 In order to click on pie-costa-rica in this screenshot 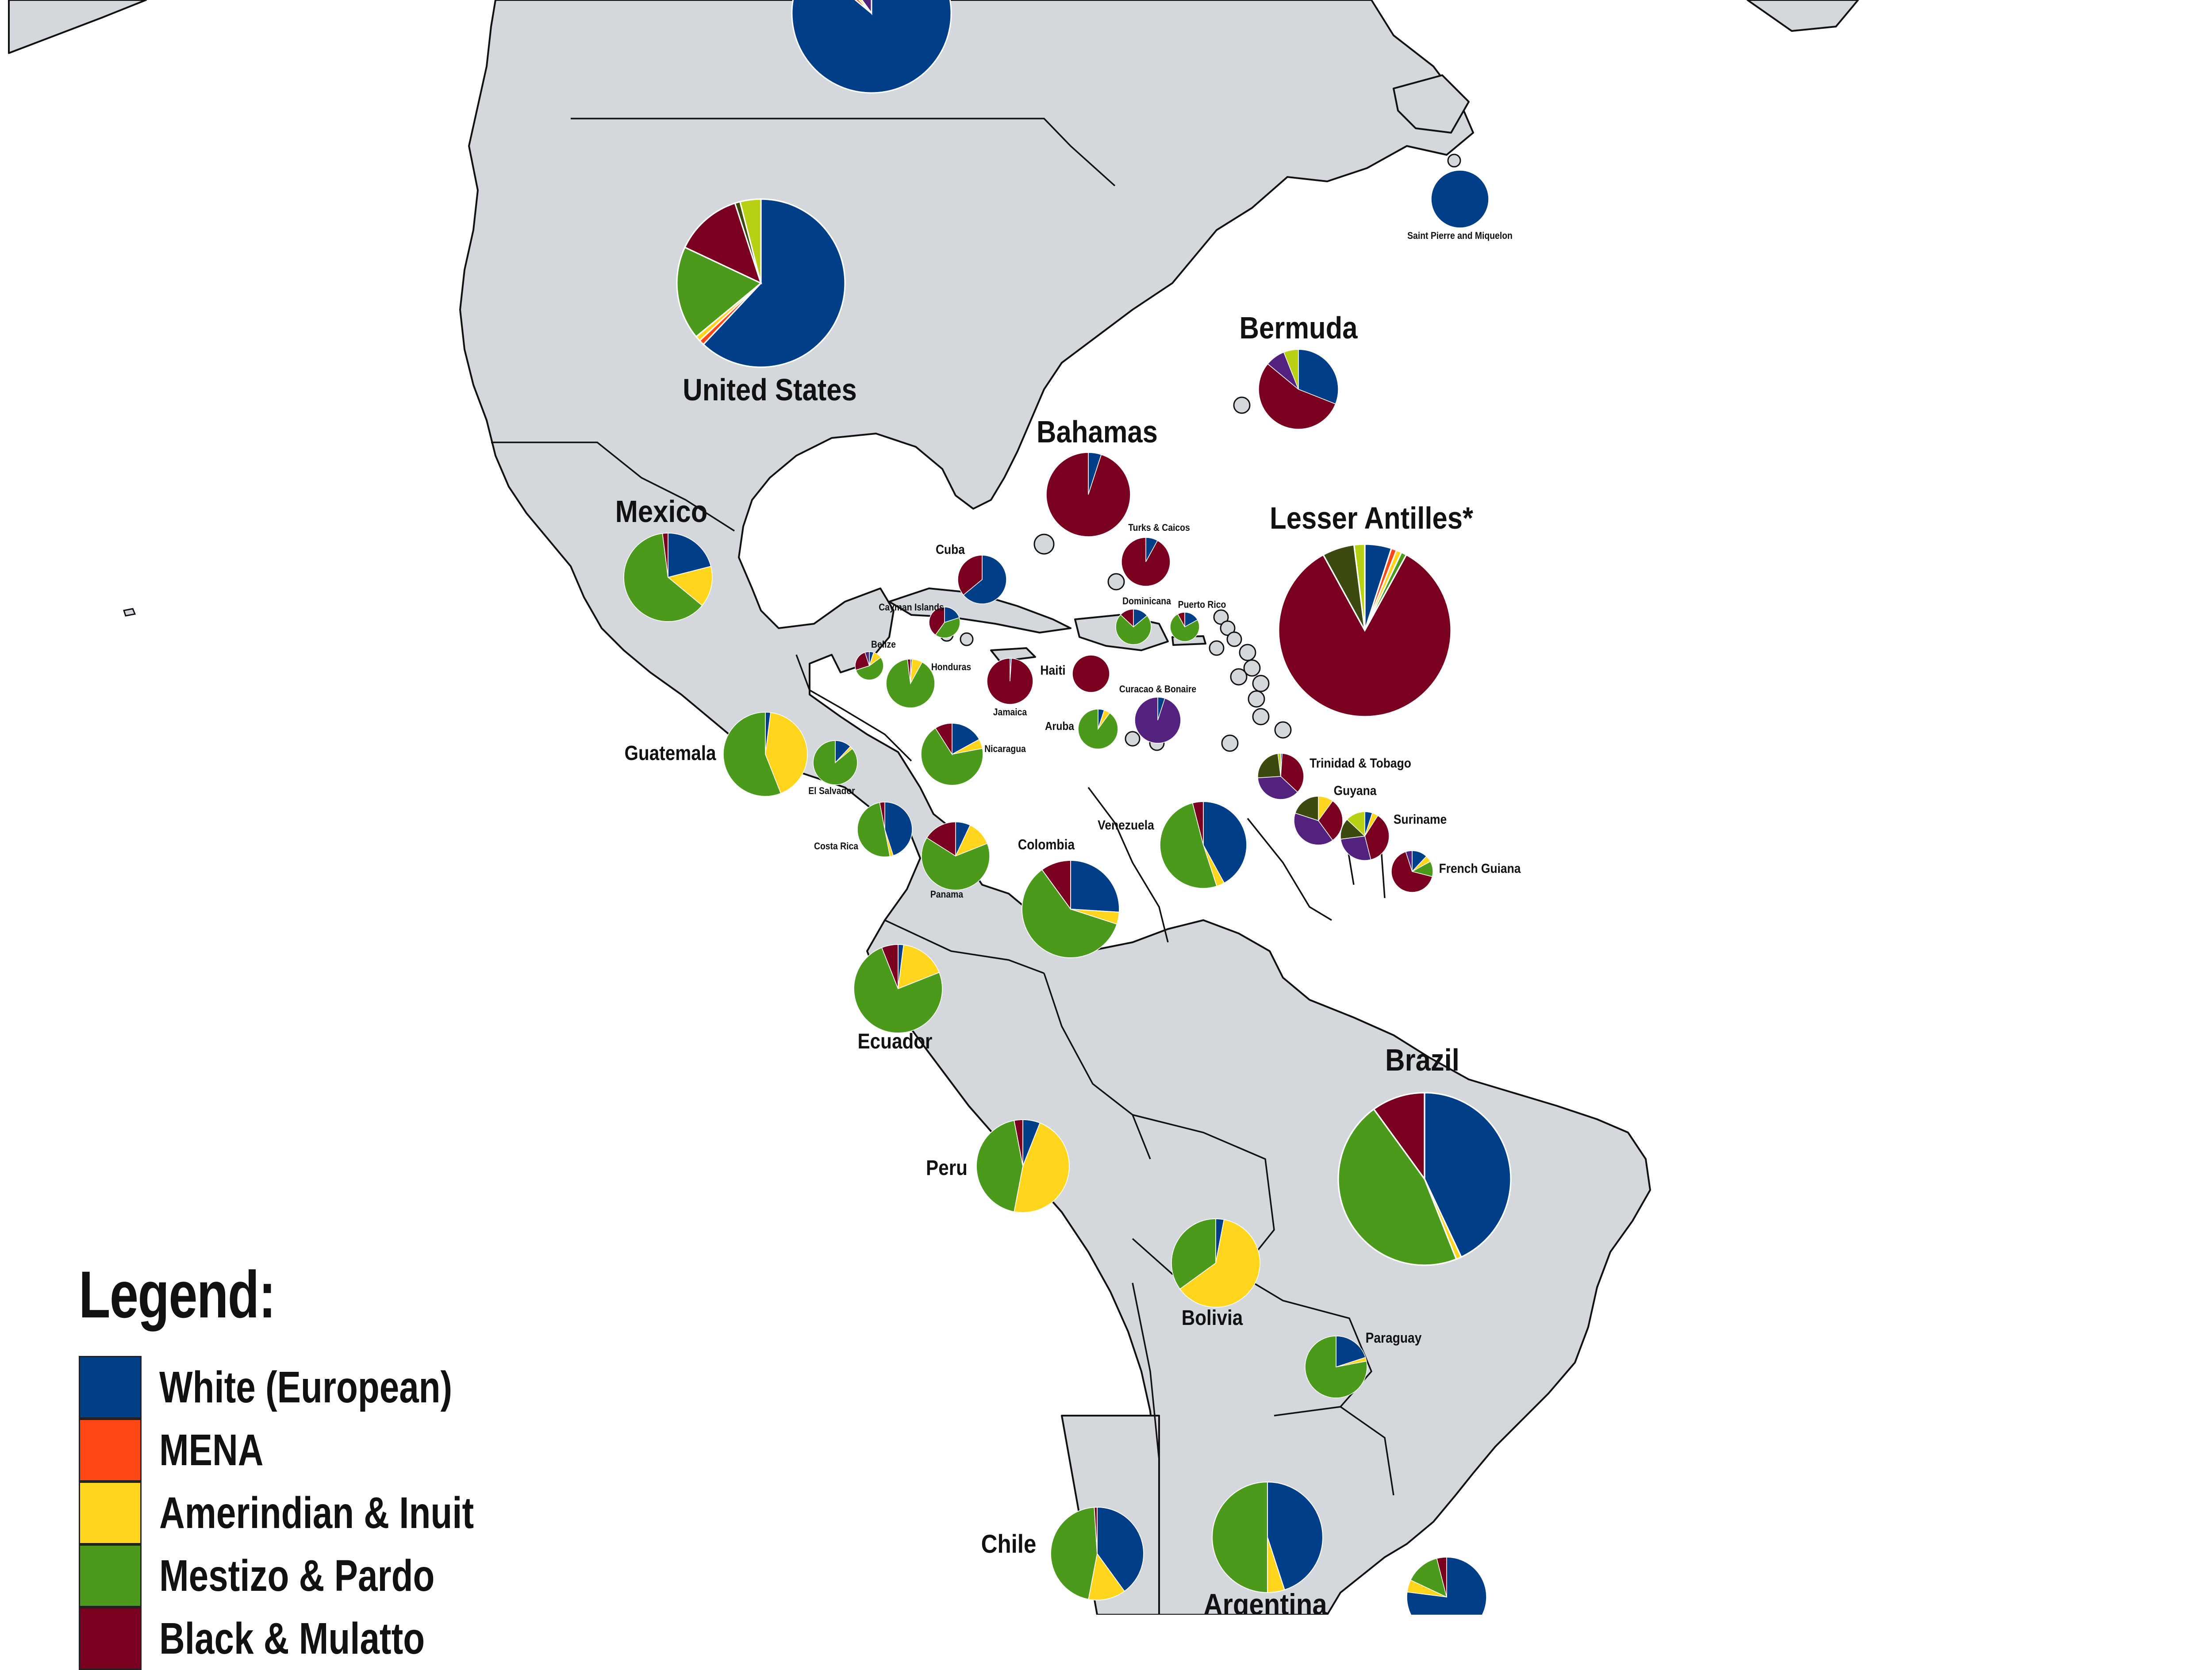, I will do `click(885, 829)`.